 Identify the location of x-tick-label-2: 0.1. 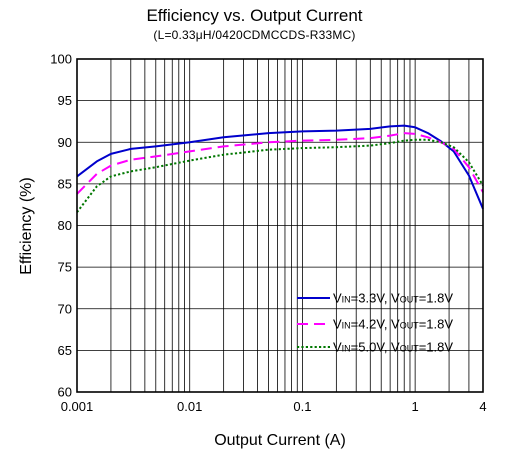
(302, 406).